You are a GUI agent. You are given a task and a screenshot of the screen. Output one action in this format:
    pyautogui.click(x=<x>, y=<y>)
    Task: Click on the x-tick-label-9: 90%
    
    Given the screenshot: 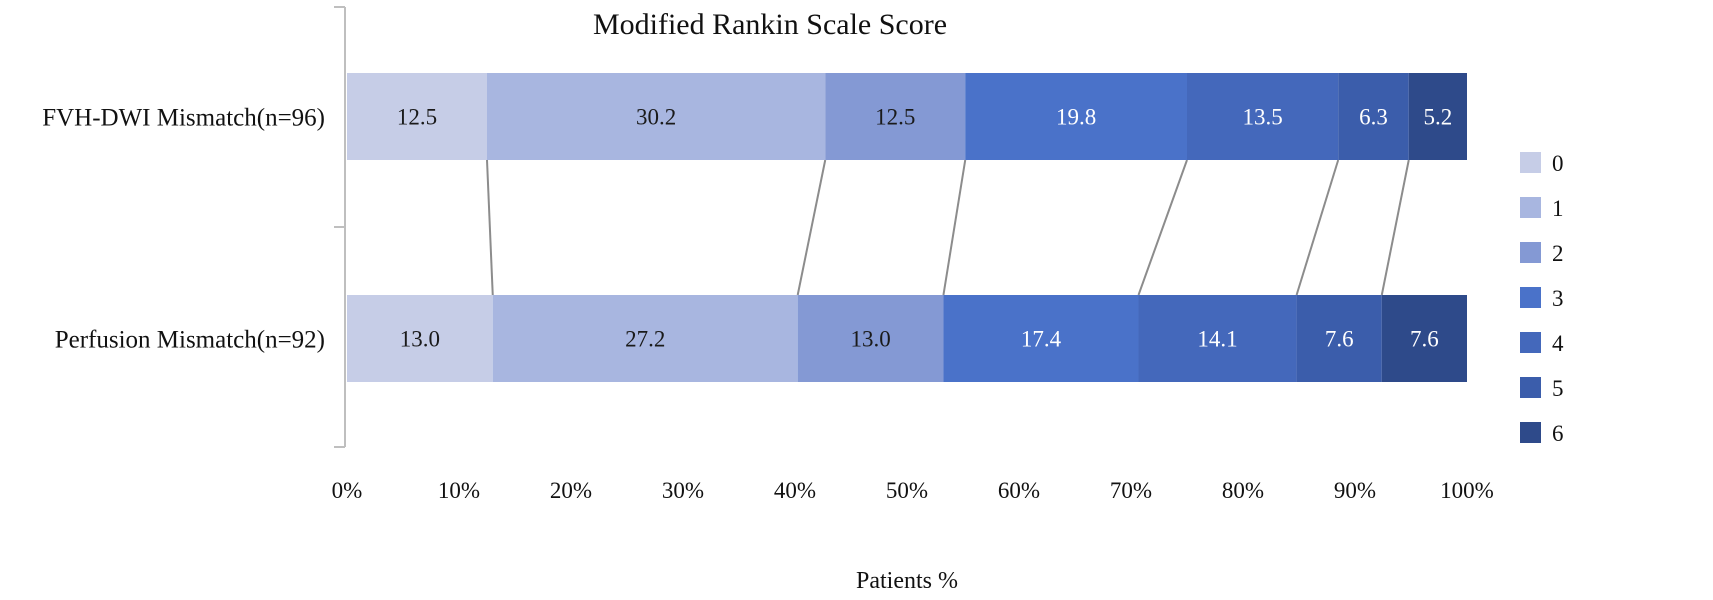 What is the action you would take?
    pyautogui.click(x=1355, y=490)
    